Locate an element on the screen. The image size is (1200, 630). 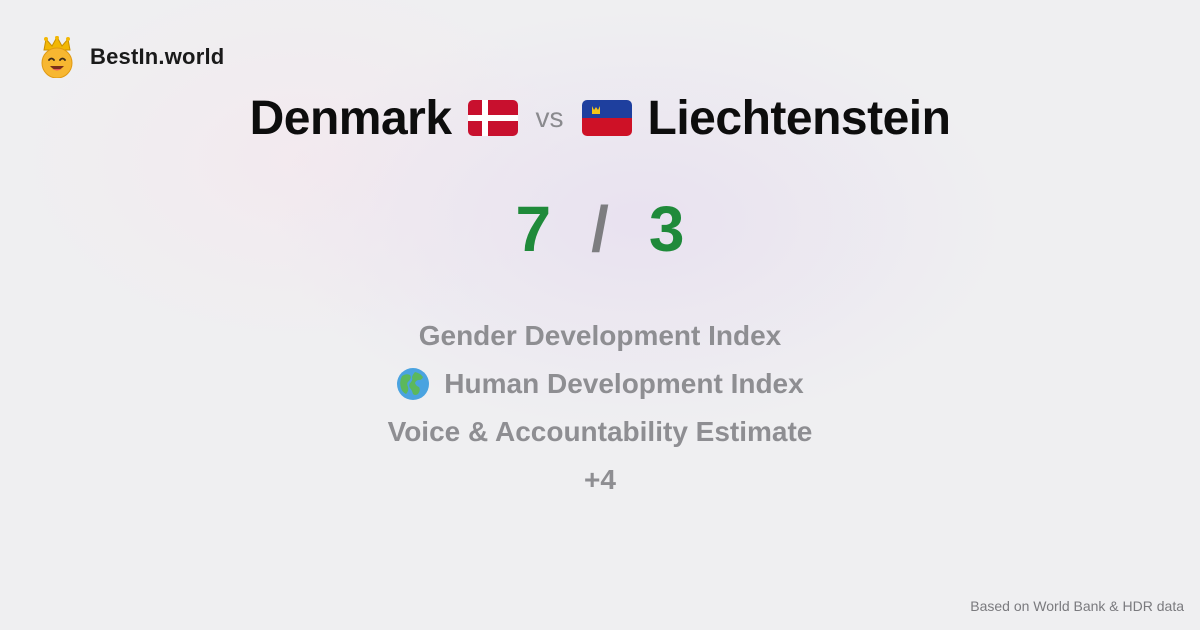
brand-name: BestIn.world is located at coordinates (157, 56).